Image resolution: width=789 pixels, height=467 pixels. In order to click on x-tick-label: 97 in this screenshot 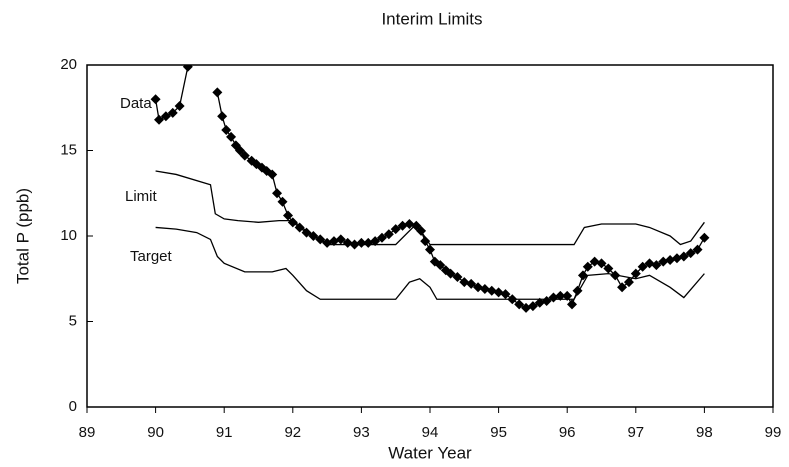, I will do `click(635, 432)`.